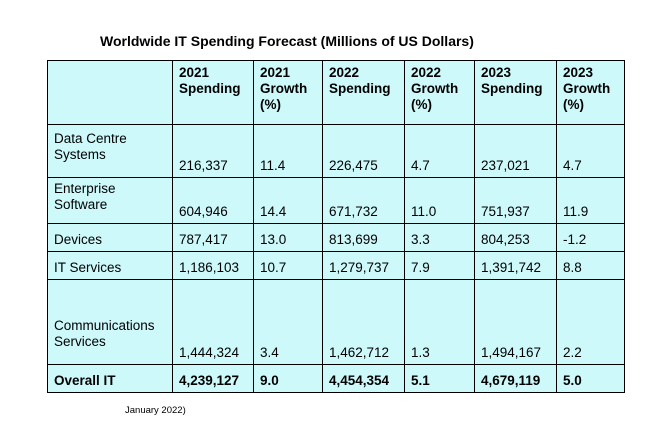 This screenshot has width=668, height=432. What do you see at coordinates (515, 200) in the screenshot?
I see `table-cell: 751,937` at bounding box center [515, 200].